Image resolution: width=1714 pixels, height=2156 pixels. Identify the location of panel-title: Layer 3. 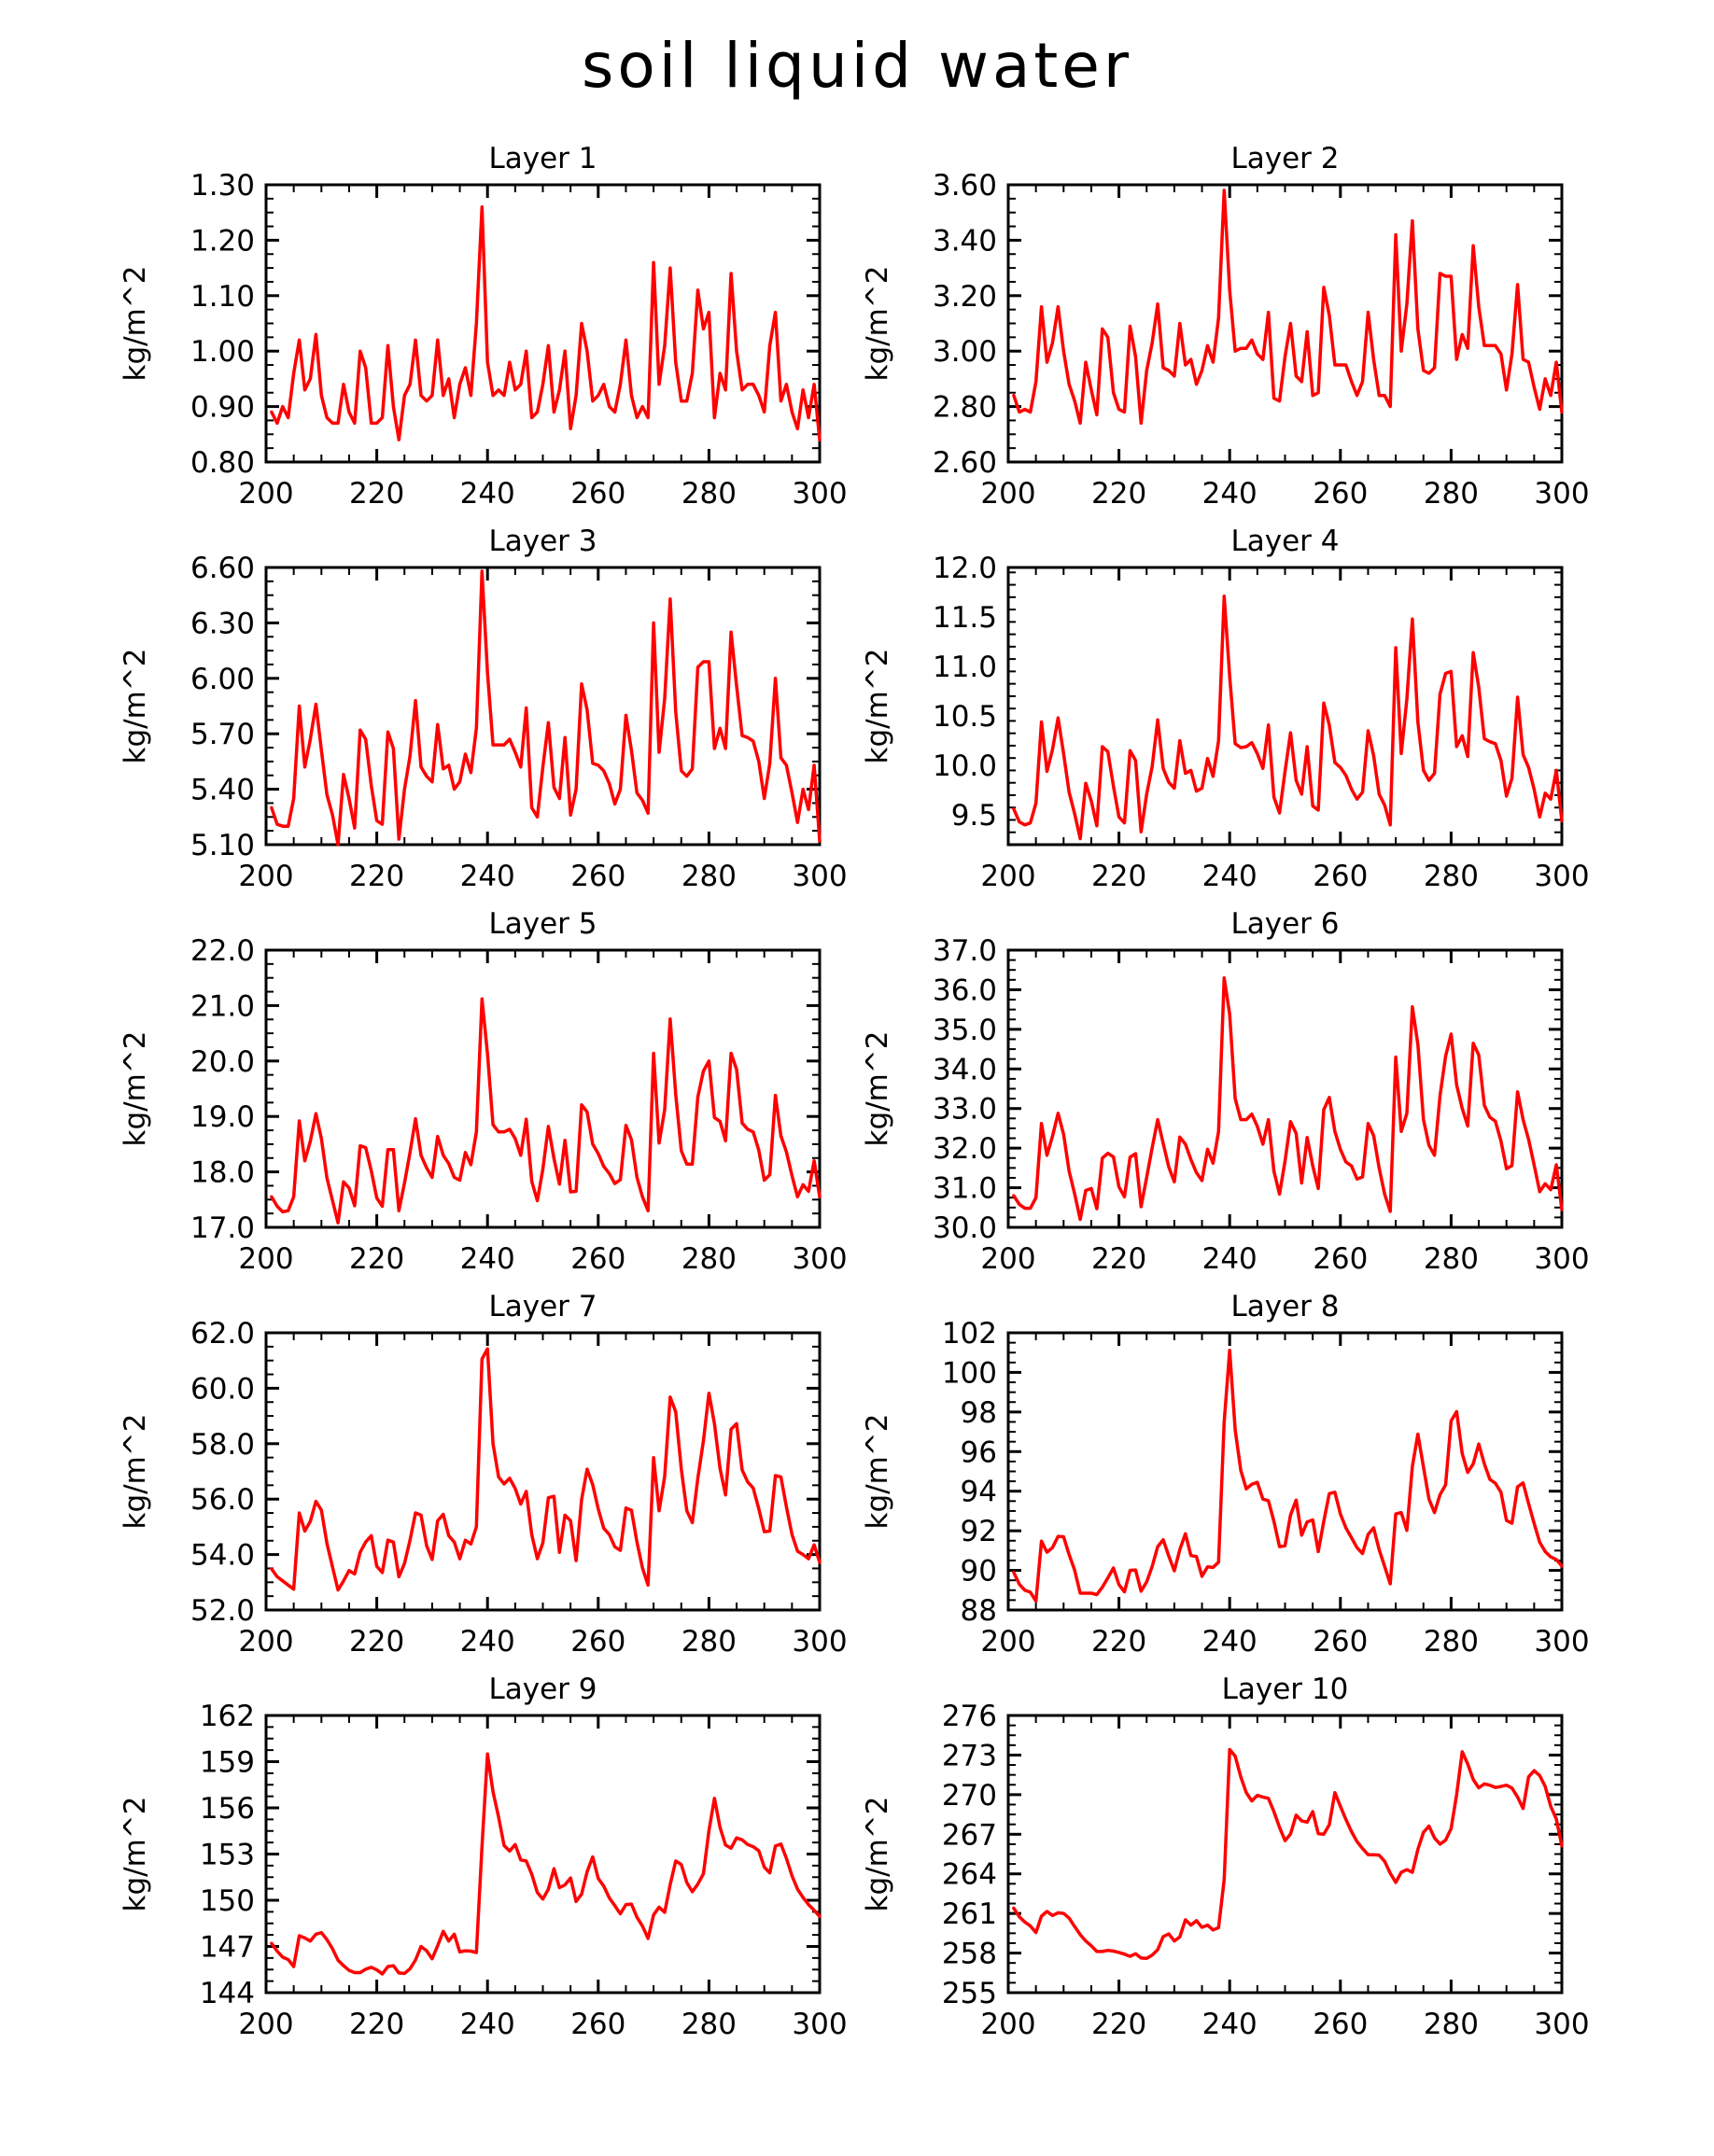
(542, 541).